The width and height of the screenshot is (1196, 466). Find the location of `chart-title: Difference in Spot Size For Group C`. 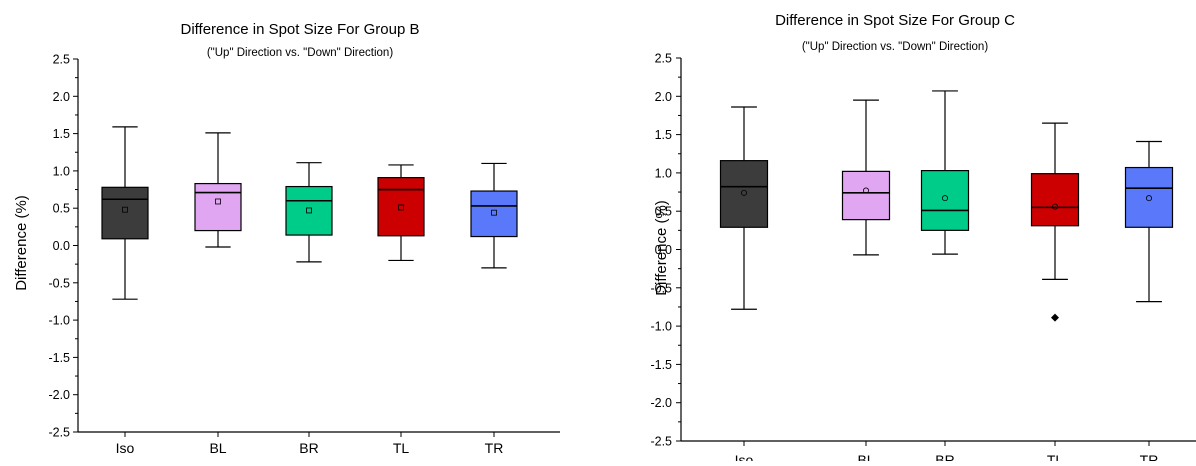

chart-title: Difference in Spot Size For Group C is located at coordinates (895, 20).